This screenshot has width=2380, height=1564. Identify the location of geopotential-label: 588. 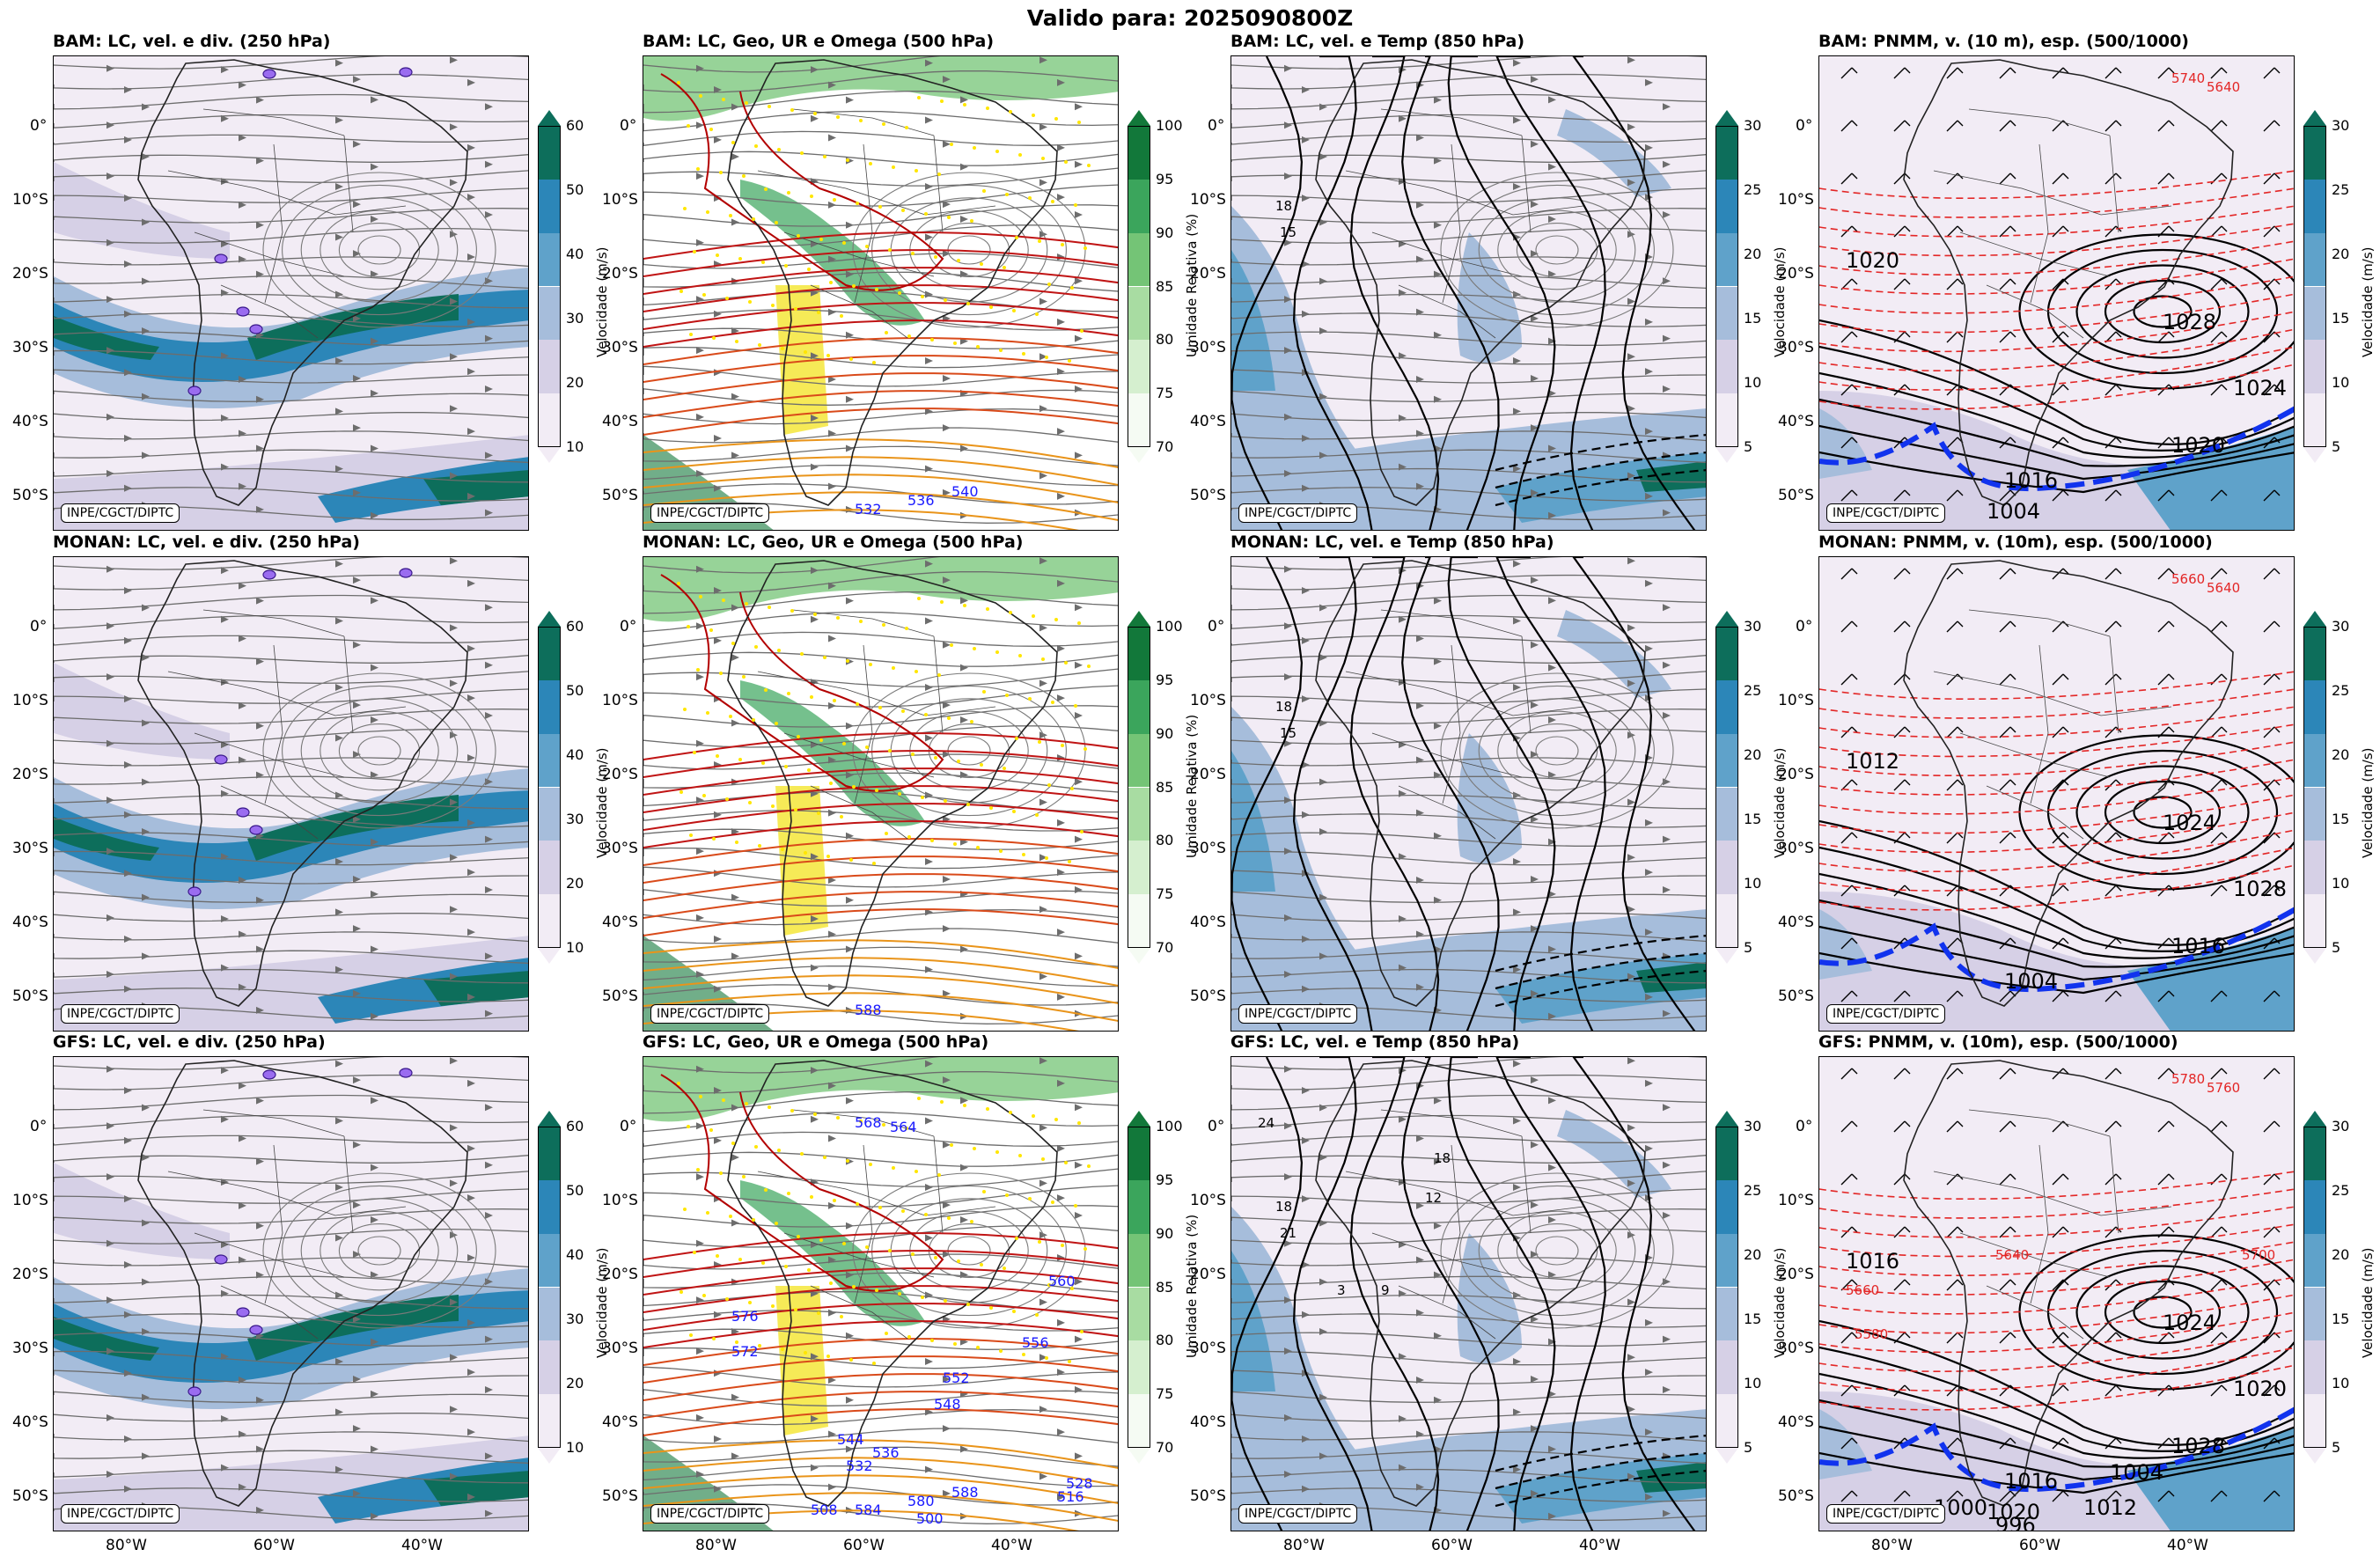
(965, 1492).